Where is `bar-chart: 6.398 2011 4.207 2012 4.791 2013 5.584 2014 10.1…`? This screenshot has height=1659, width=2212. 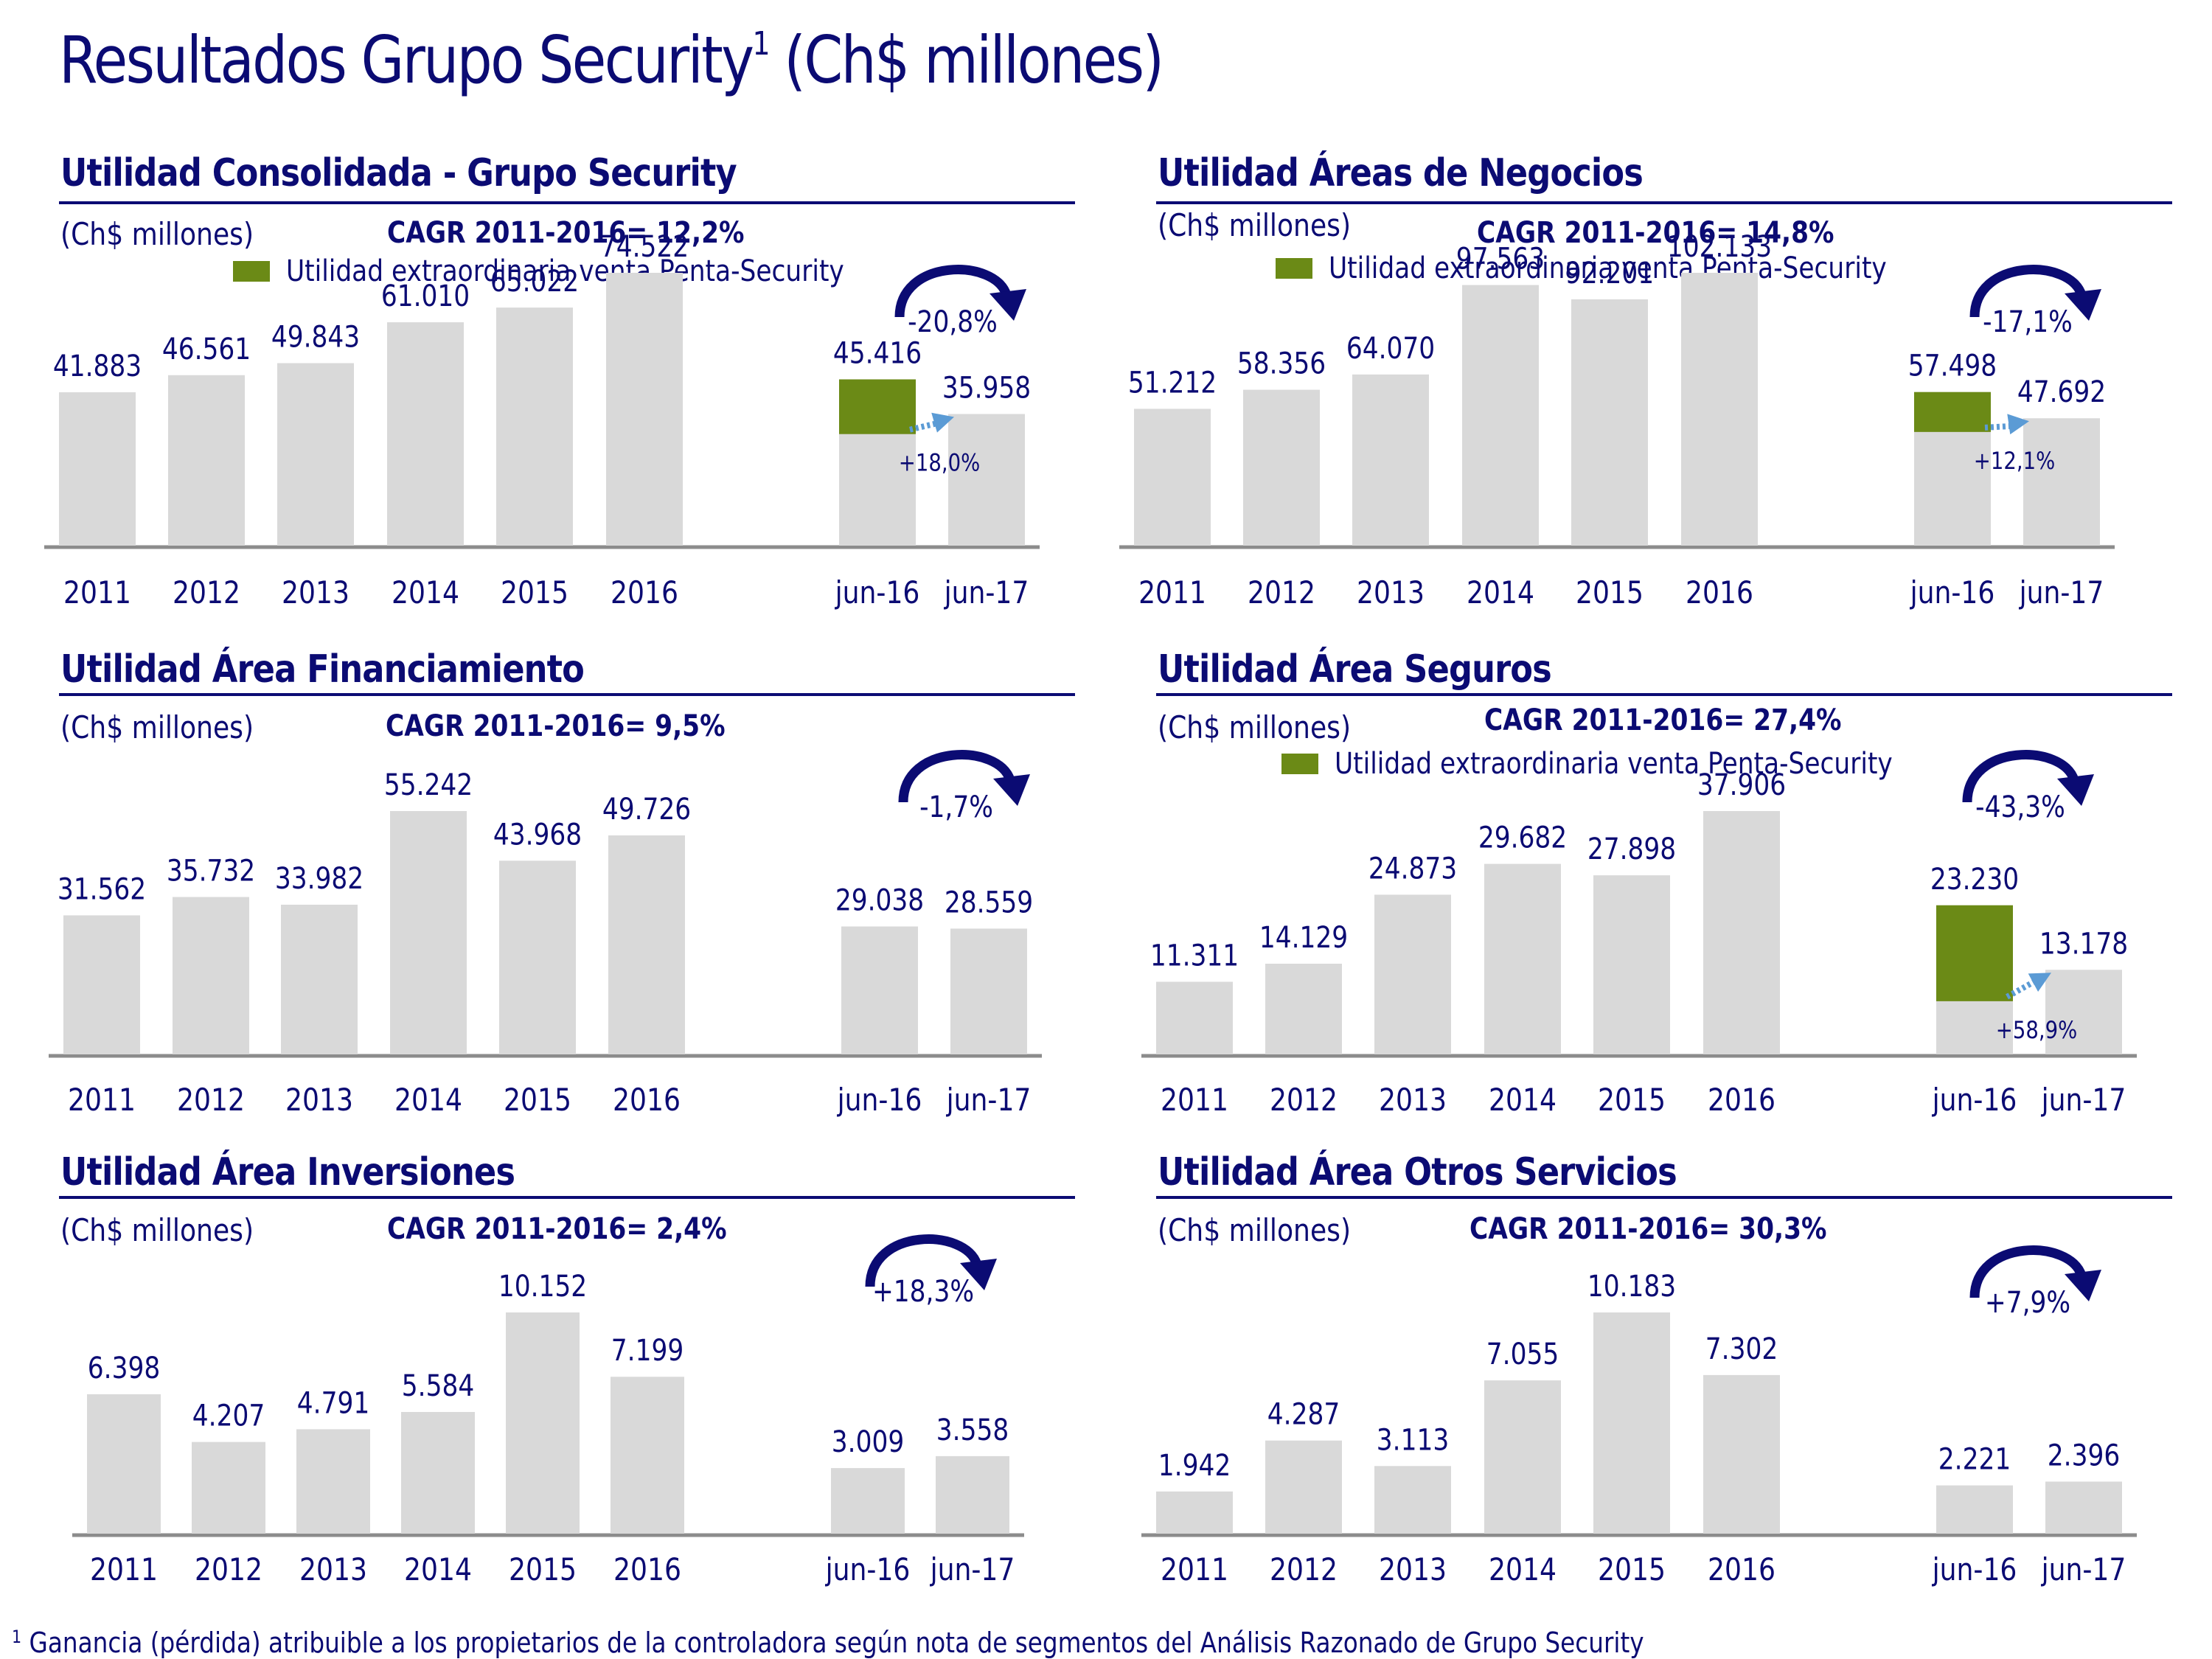 bar-chart: 6.398 2011 4.207 2012 4.791 2013 5.584 2014 10.1… is located at coordinates (548, 1411).